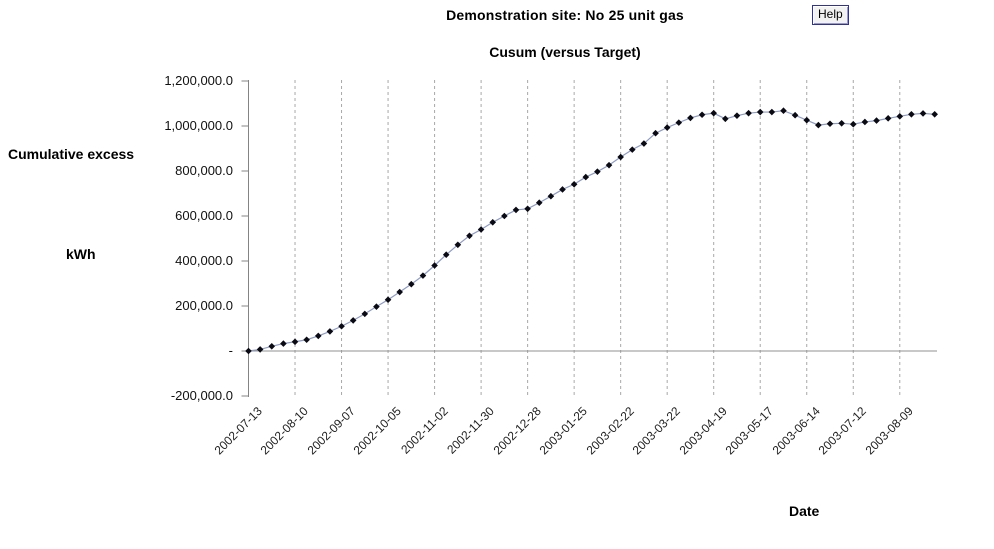 The width and height of the screenshot is (994, 549). Describe the element at coordinates (830, 15) in the screenshot. I see `help-button: Help` at that location.